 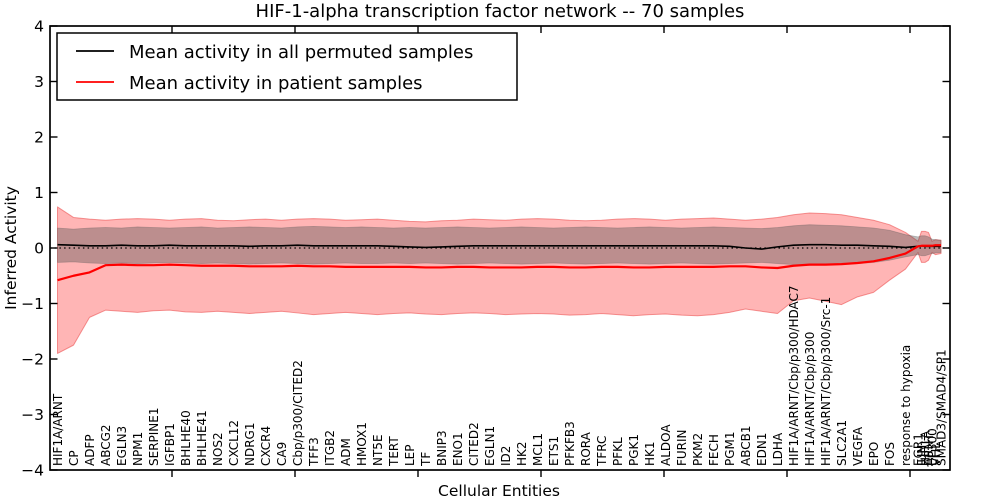 What do you see at coordinates (842, 443) in the screenshot?
I see `x-category-label: SLC2A1` at bounding box center [842, 443].